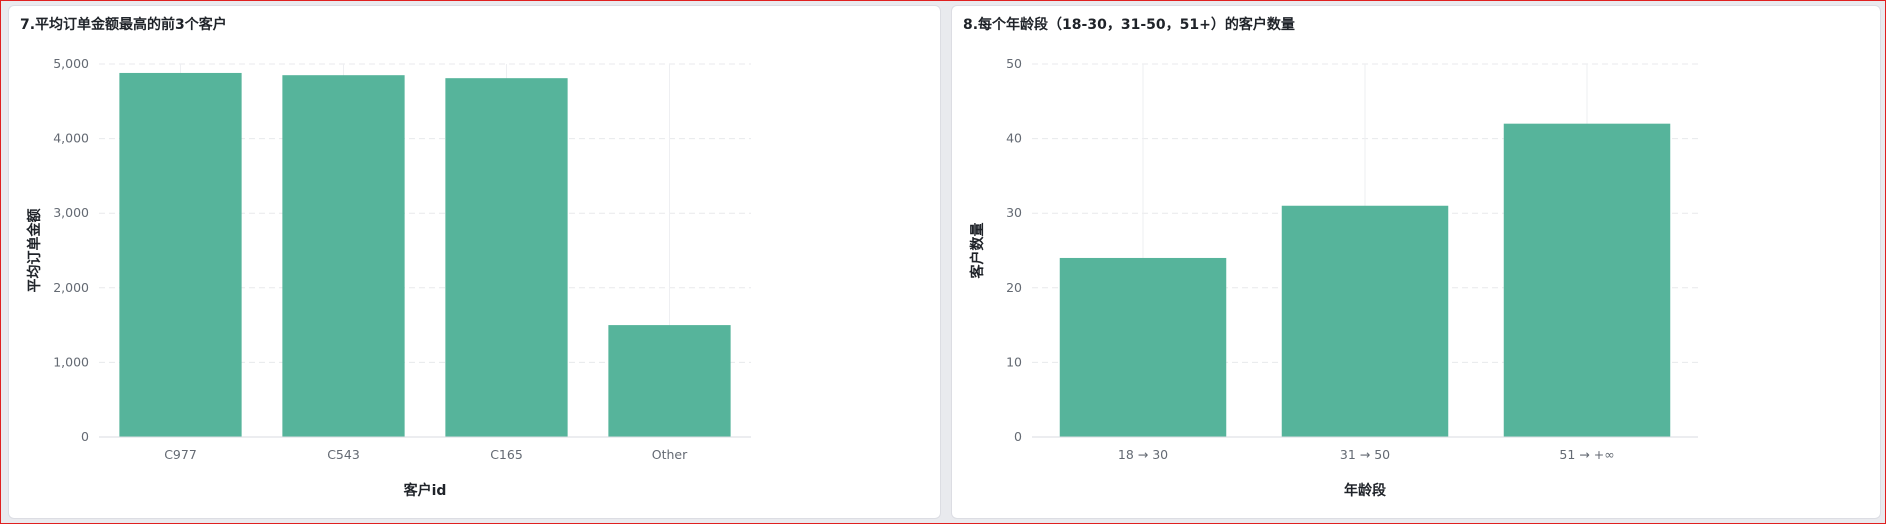  What do you see at coordinates (1143, 454) in the screenshot?
I see `x-tick-label: 18 → 30` at bounding box center [1143, 454].